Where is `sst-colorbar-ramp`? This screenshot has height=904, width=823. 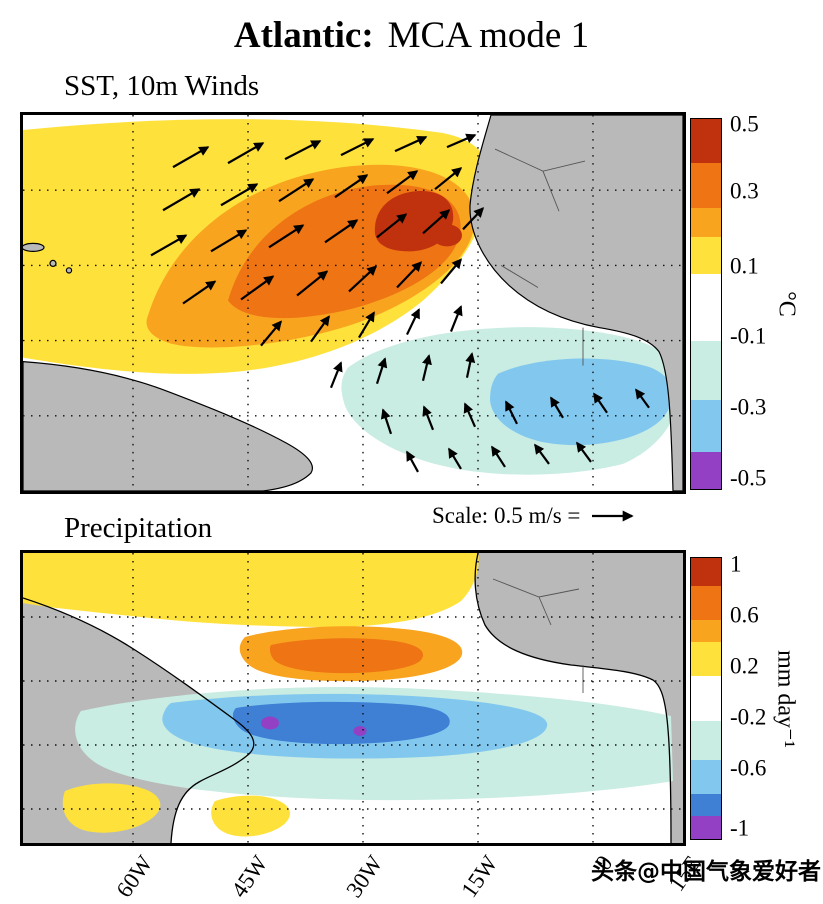 sst-colorbar-ramp is located at coordinates (706, 304).